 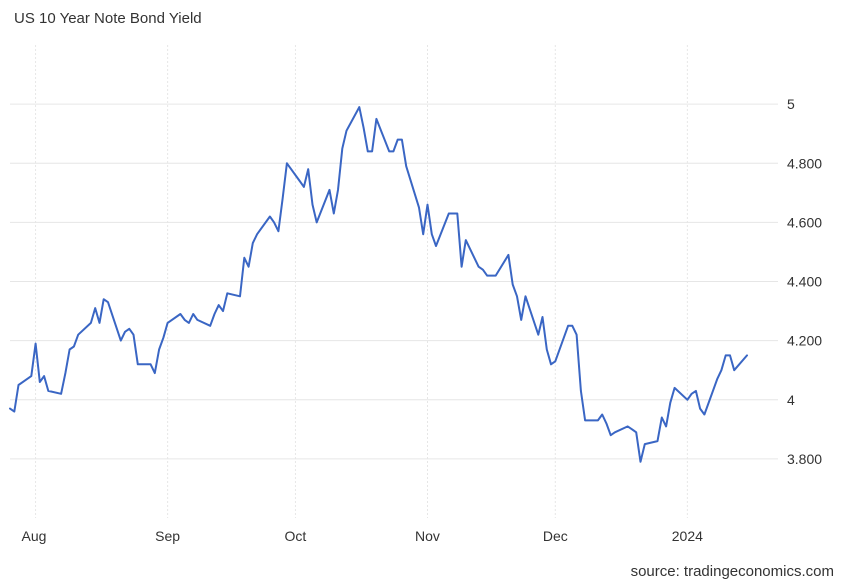 I want to click on x-tick-label: Nov, so click(x=427, y=536).